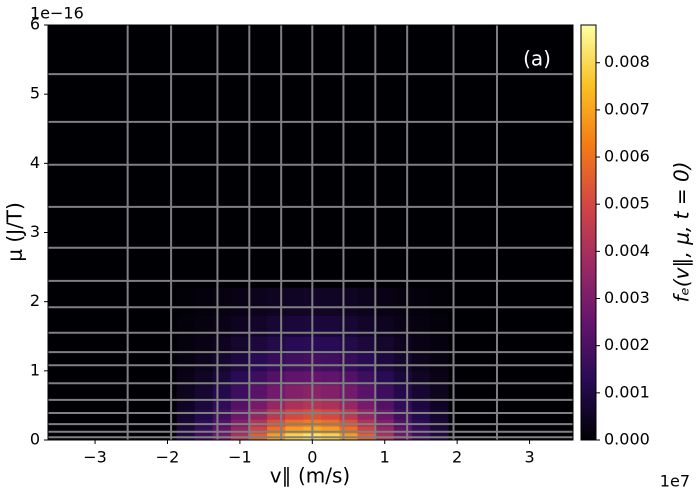 The image size is (700, 500). What do you see at coordinates (35, 231) in the screenshot?
I see `y-tick-label: 3` at bounding box center [35, 231].